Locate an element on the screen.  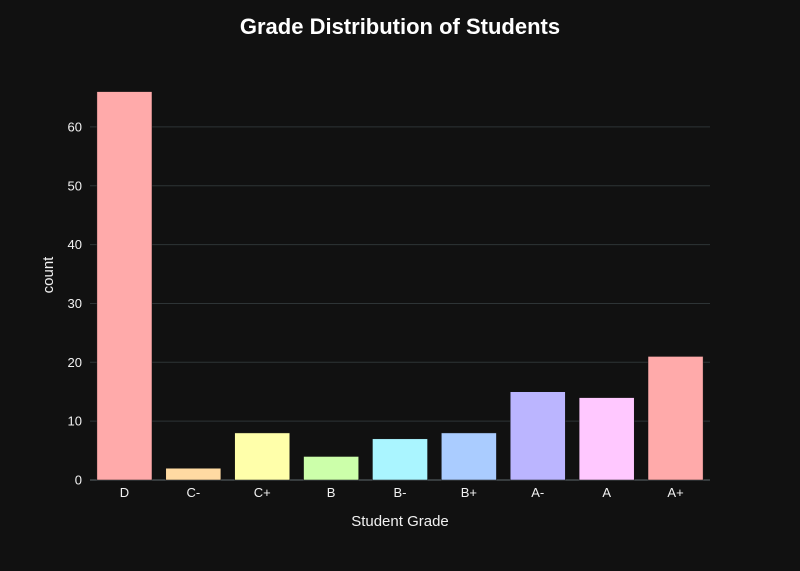
x-tick-label: C- is located at coordinates (193, 492).